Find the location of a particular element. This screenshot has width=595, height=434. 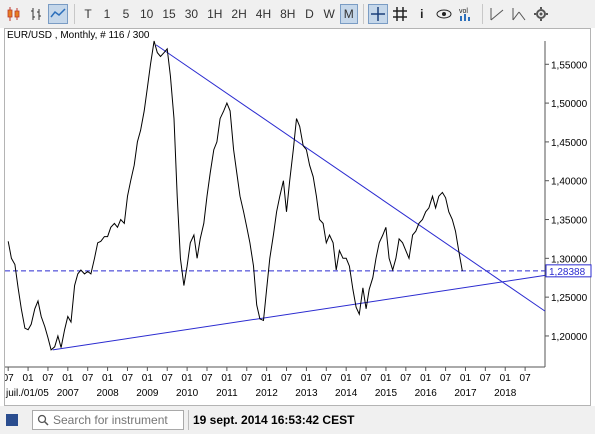

timeframe-button-d: D is located at coordinates (309, 14).